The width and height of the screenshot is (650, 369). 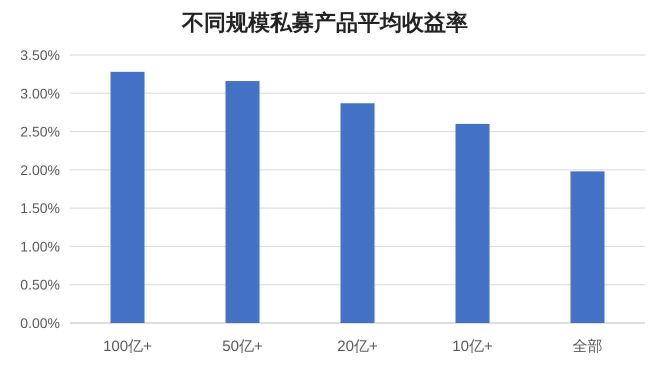 What do you see at coordinates (325, 22) in the screenshot?
I see `title: 不同规模私募产品平均收益率` at bounding box center [325, 22].